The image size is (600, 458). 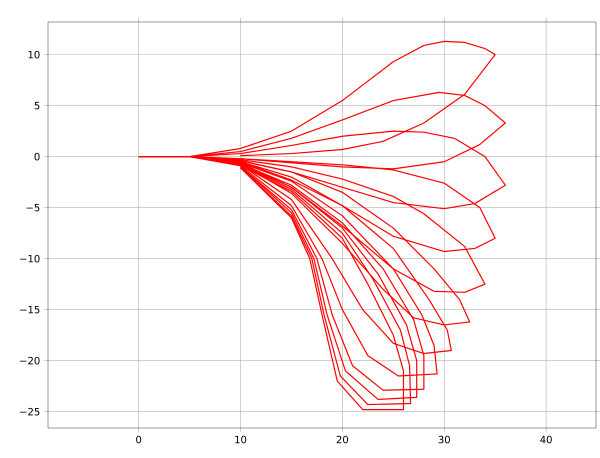 I want to click on y-tick-label: −5, so click(x=33, y=208).